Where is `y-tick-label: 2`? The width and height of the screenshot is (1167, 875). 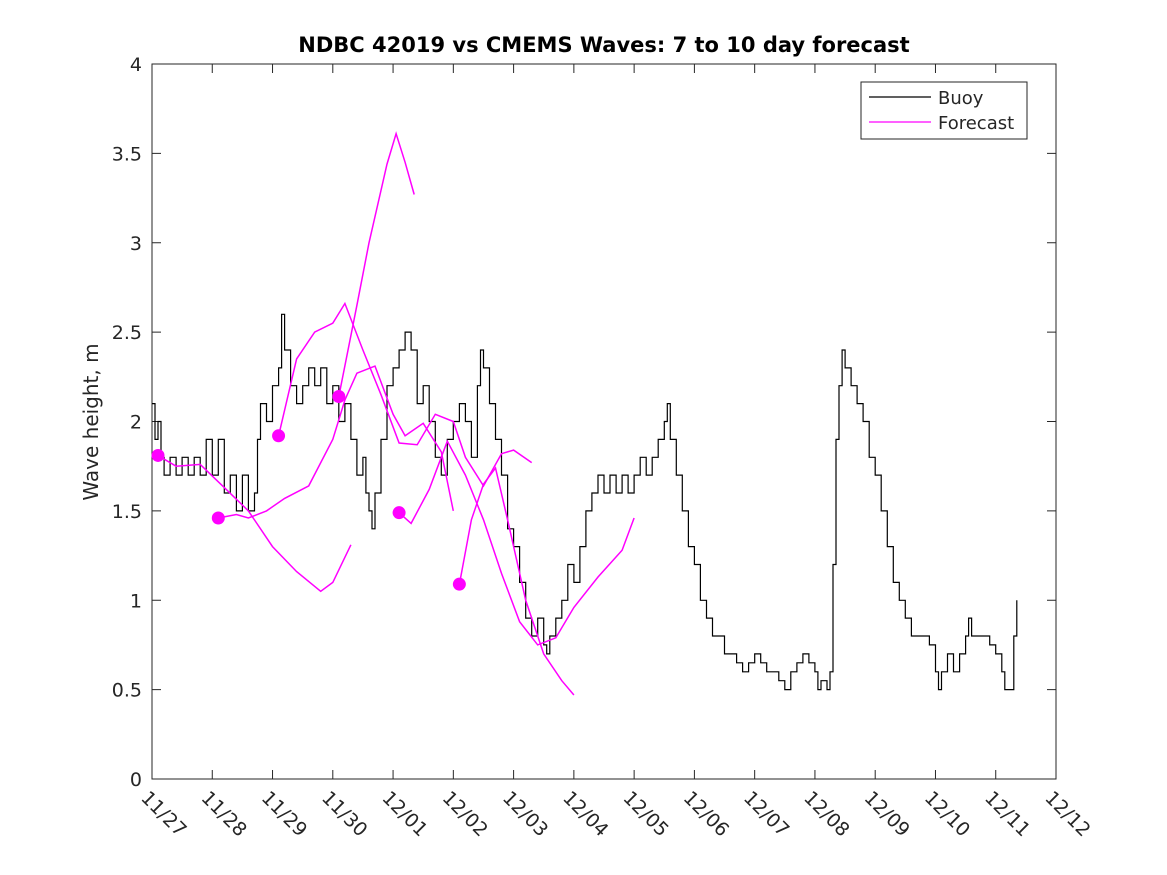
y-tick-label: 2 is located at coordinates (136, 423).